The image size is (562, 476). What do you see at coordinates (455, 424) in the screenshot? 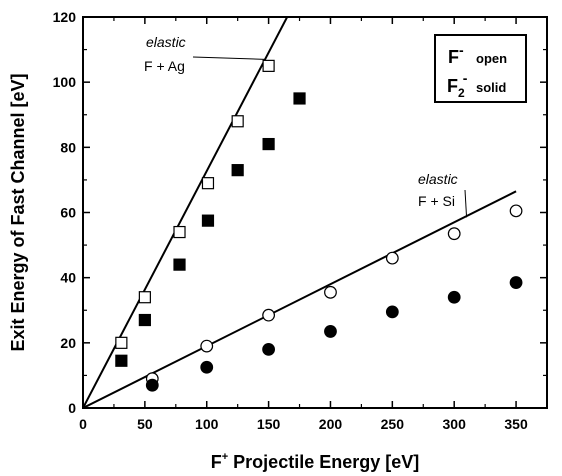
I see `x-tick-label: 300` at bounding box center [455, 424].